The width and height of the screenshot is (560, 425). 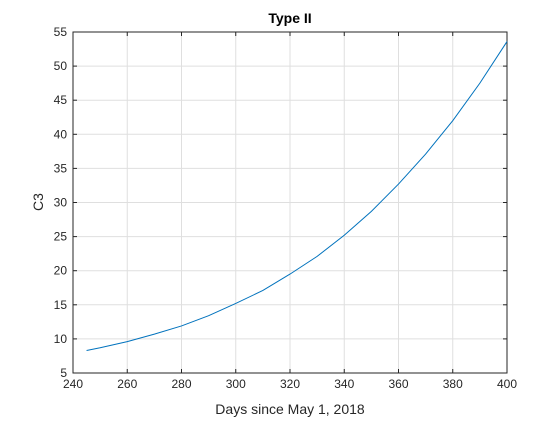 I want to click on x-tick-label: 340, so click(x=344, y=384).